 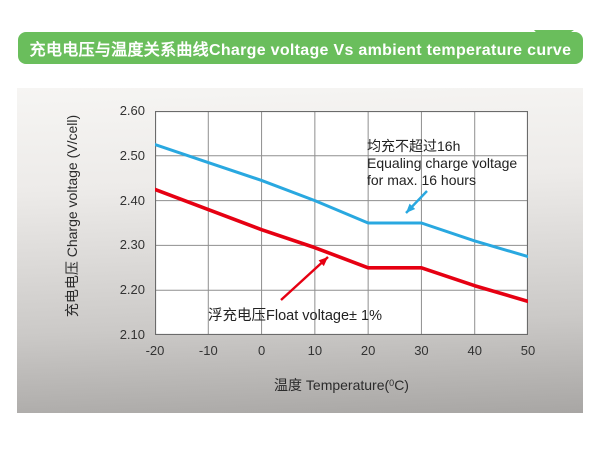 What do you see at coordinates (132, 290) in the screenshot?
I see `y-tick-label: 2.20` at bounding box center [132, 290].